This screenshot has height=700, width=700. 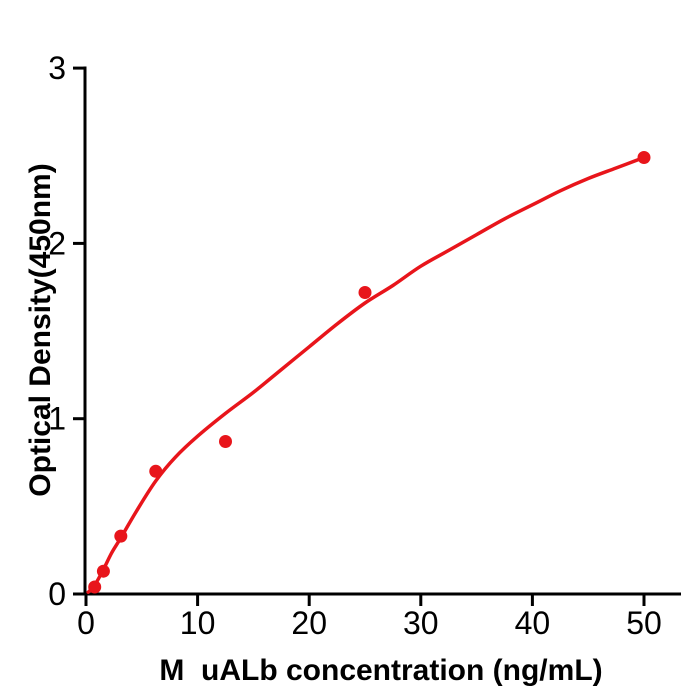 I want to click on x-axis-label: M uALb concentration (ng/mL), so click(x=381, y=670).